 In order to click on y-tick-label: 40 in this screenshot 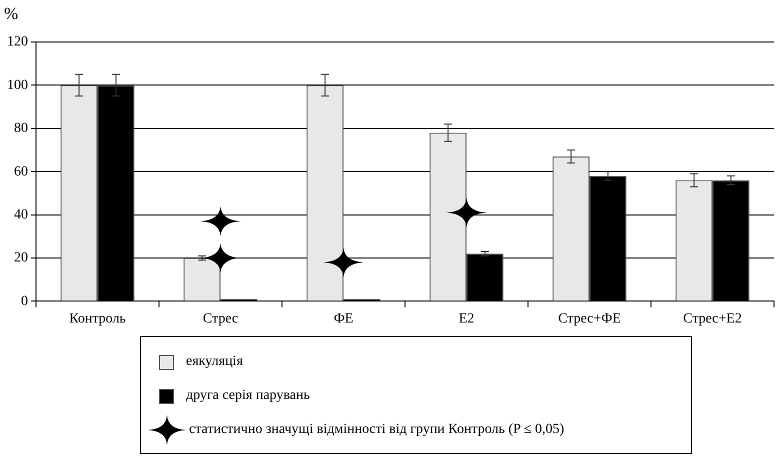, I will do `click(21, 214)`.